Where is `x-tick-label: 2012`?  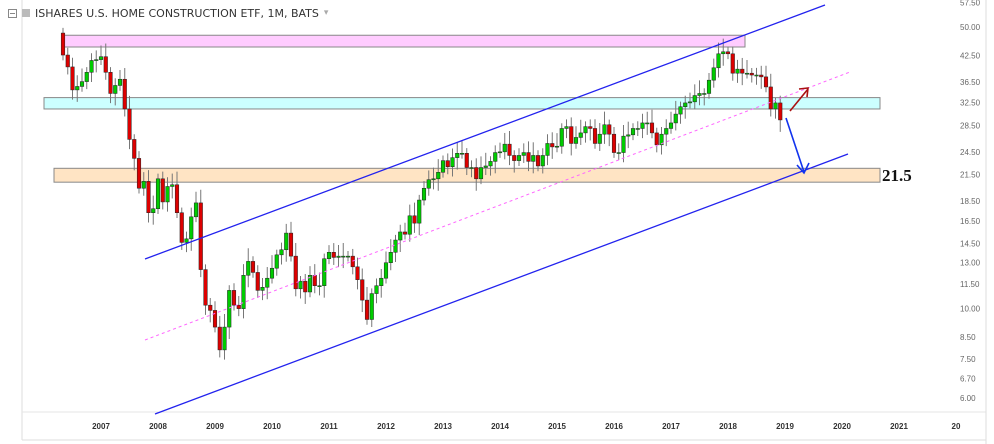
x-tick-label: 2012 is located at coordinates (386, 426).